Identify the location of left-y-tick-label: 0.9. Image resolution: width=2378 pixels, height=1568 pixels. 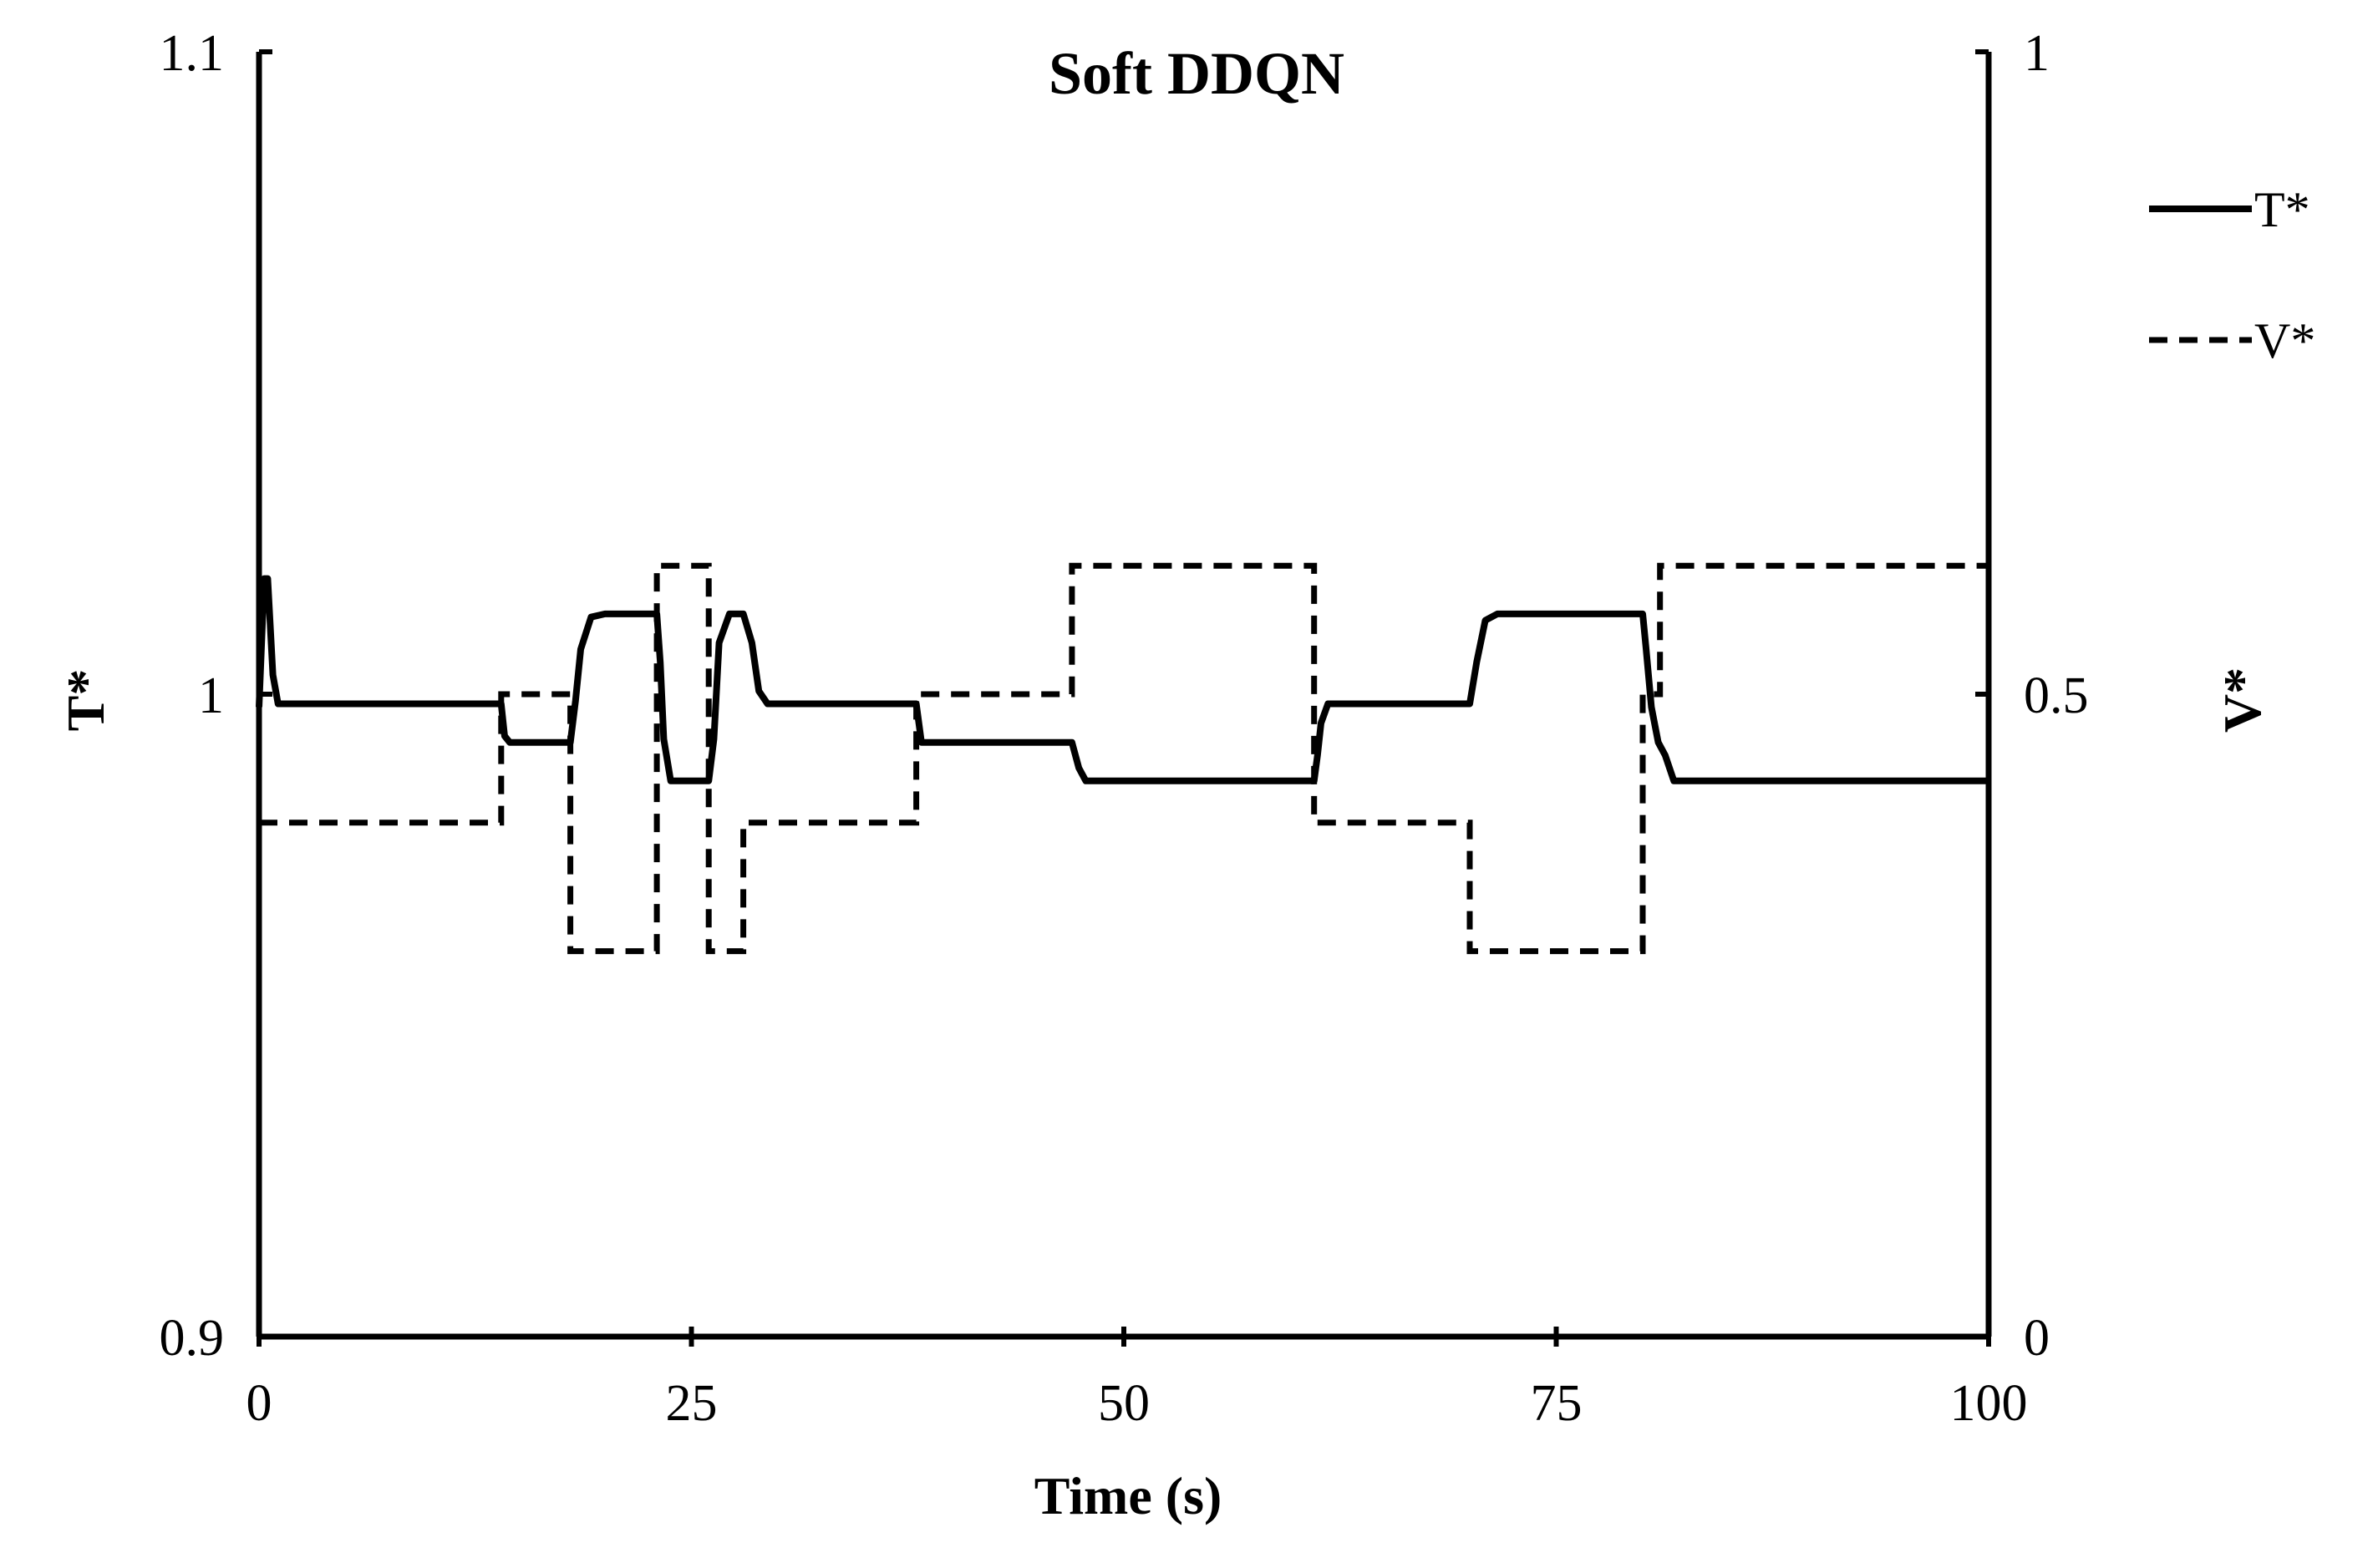
(192, 1338).